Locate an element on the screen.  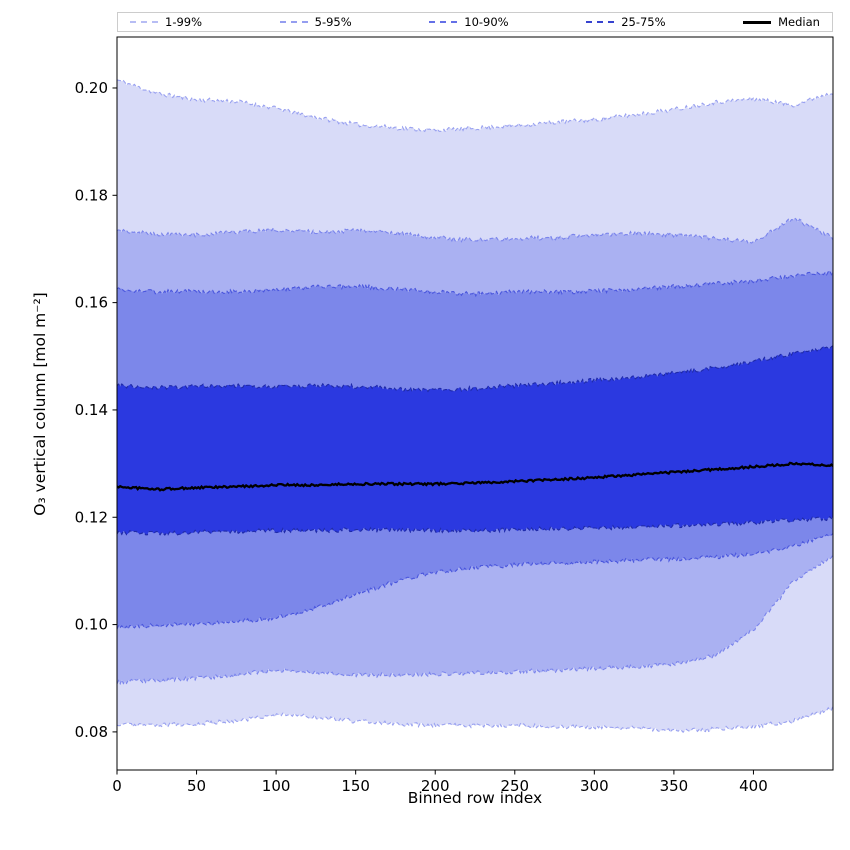
legend-item-5-95: 5-95% is located at coordinates (315, 22).